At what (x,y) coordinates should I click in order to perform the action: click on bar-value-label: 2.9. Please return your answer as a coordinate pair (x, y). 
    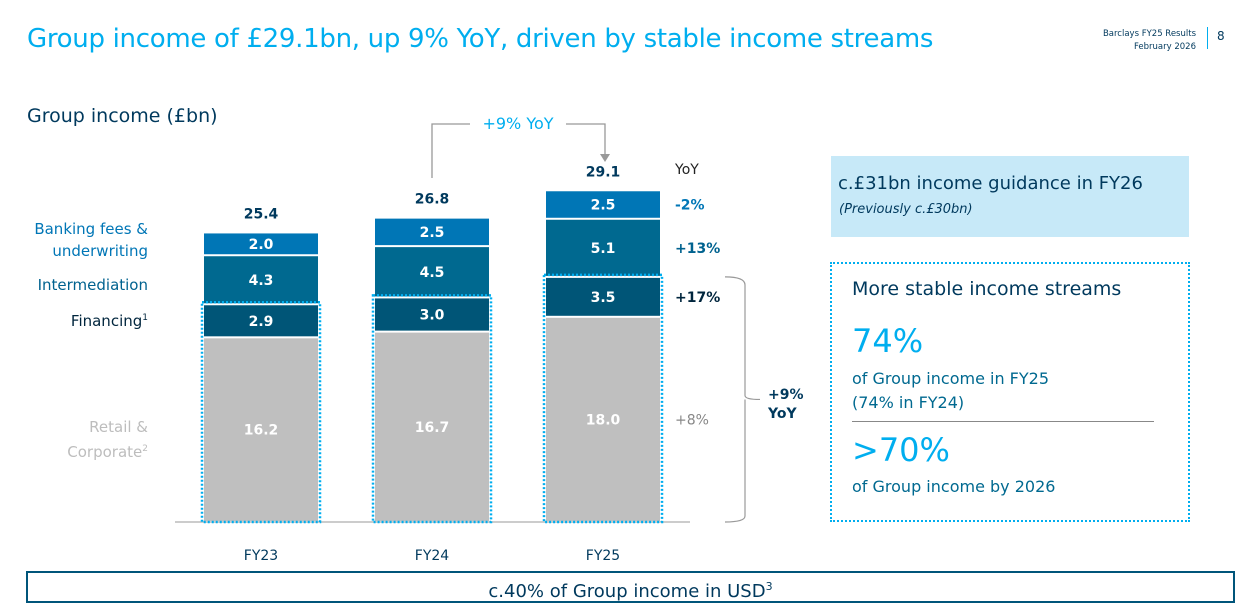
    Looking at the image, I should click on (261, 322).